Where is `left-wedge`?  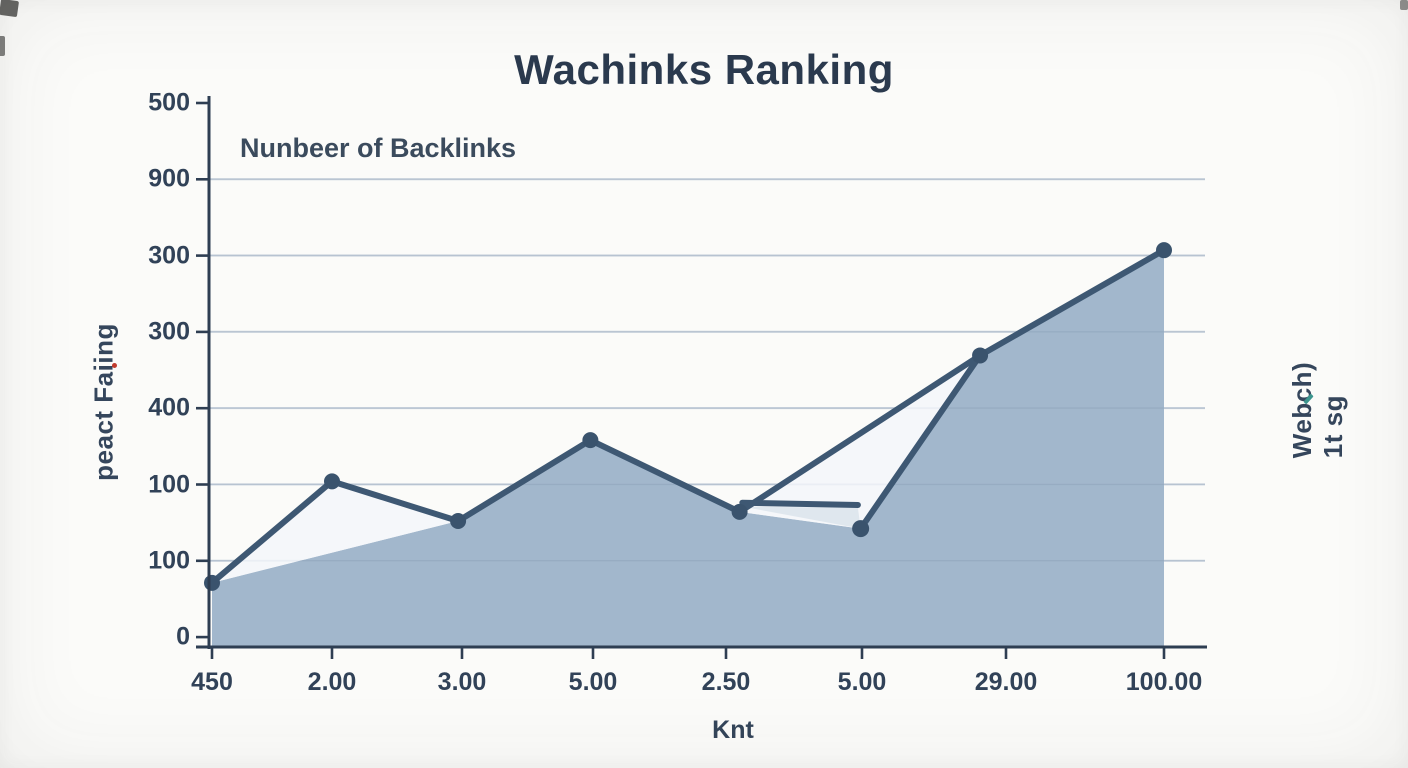
left-wedge is located at coordinates (335, 532).